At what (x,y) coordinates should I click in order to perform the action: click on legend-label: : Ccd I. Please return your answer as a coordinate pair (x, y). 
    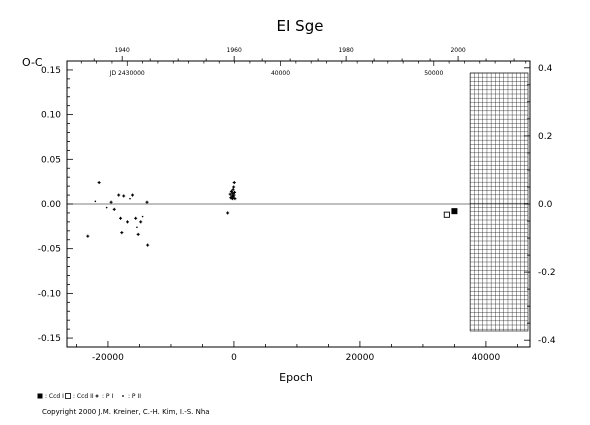
    Looking at the image, I should click on (54, 396).